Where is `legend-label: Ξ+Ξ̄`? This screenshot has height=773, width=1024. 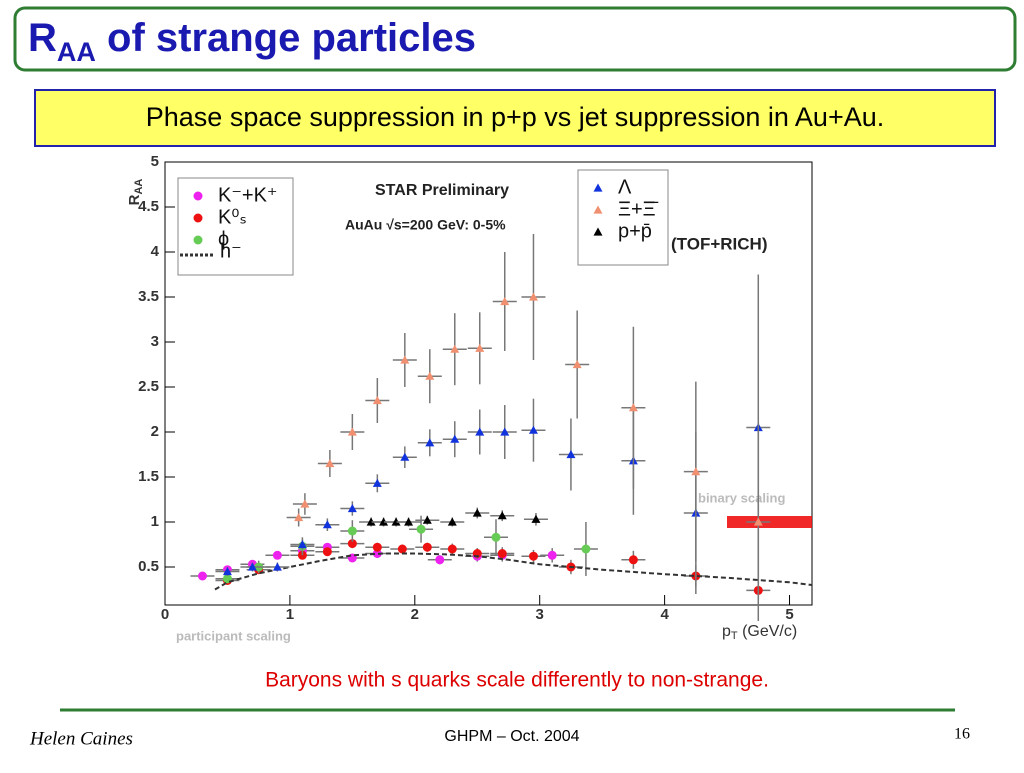
legend-label: Ξ+Ξ̄ is located at coordinates (638, 209).